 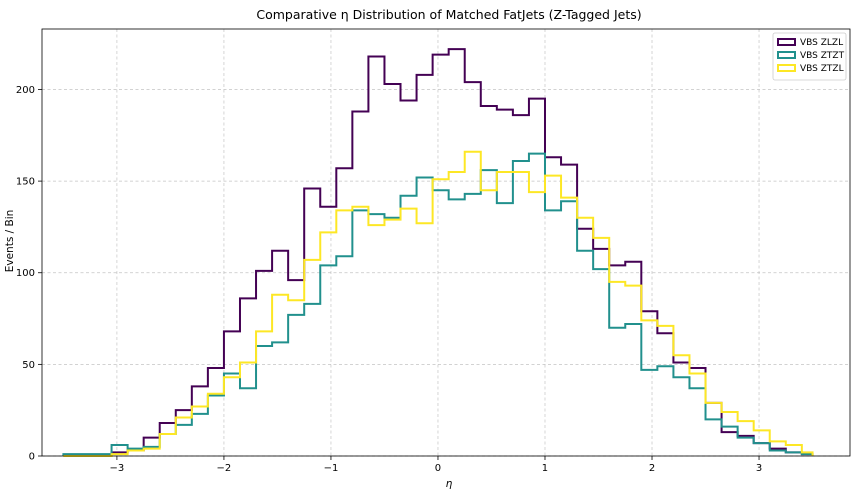 What do you see at coordinates (117, 468) in the screenshot?
I see `x-tick-label: −3` at bounding box center [117, 468].